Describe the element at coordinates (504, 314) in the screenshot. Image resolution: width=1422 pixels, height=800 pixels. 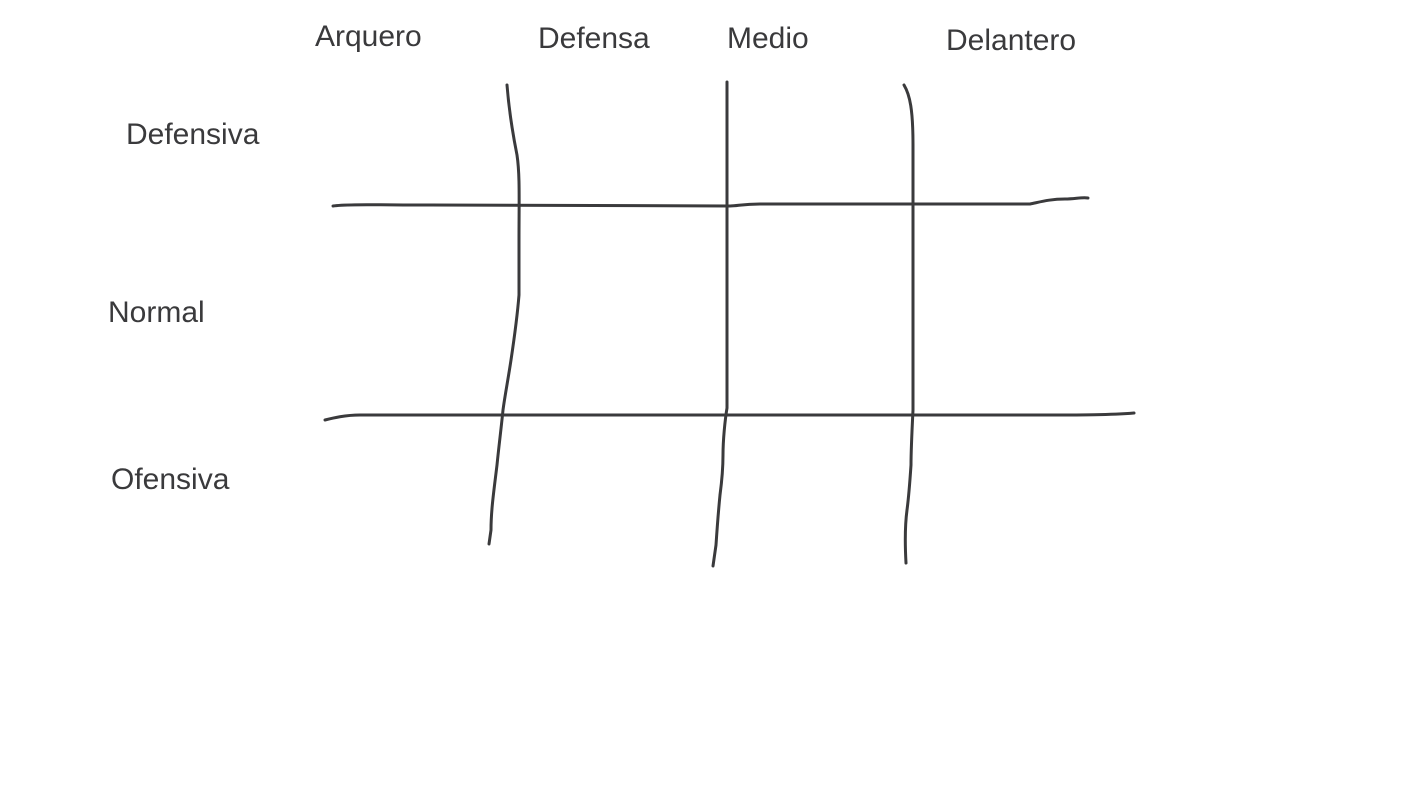
I see `divider-arquero-defensa` at that location.